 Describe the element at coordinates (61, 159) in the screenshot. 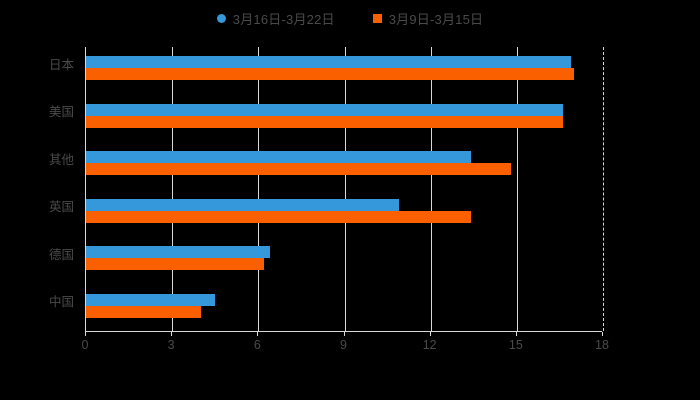

I see `y-tick-label-2: 其他` at that location.